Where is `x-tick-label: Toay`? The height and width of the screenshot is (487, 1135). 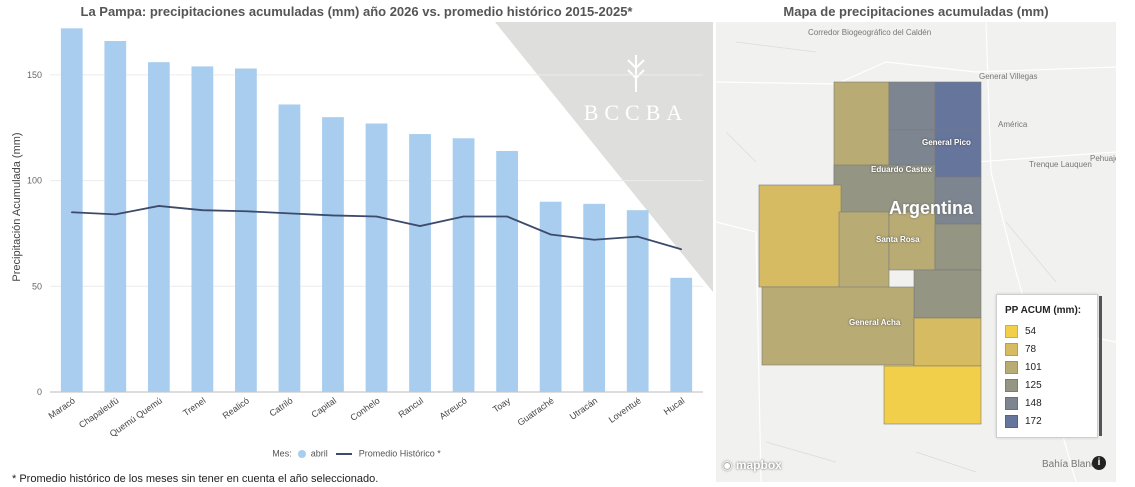
x-tick-label: Toay is located at coordinates (502, 404).